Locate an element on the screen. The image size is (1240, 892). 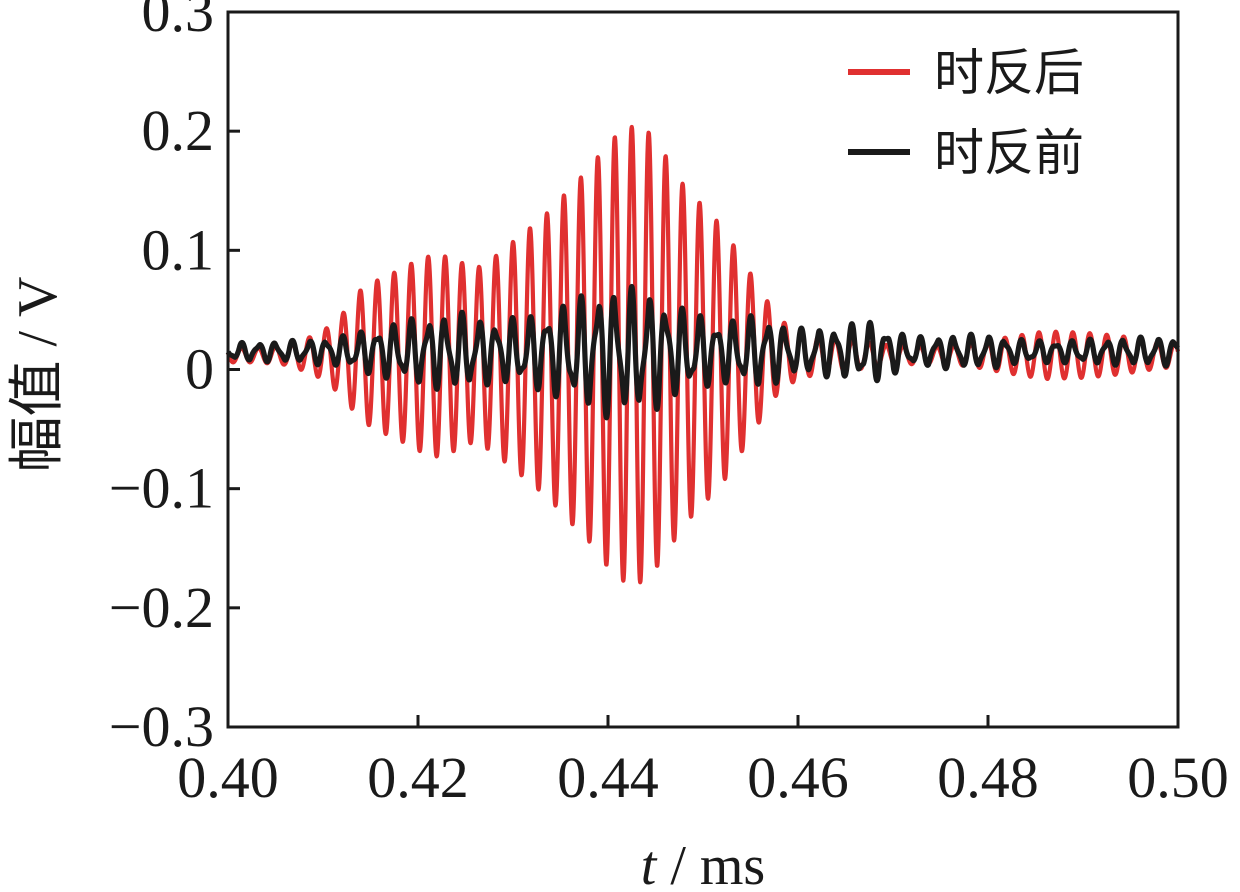
y-tick-label: −0.3 is located at coordinates (161, 726).